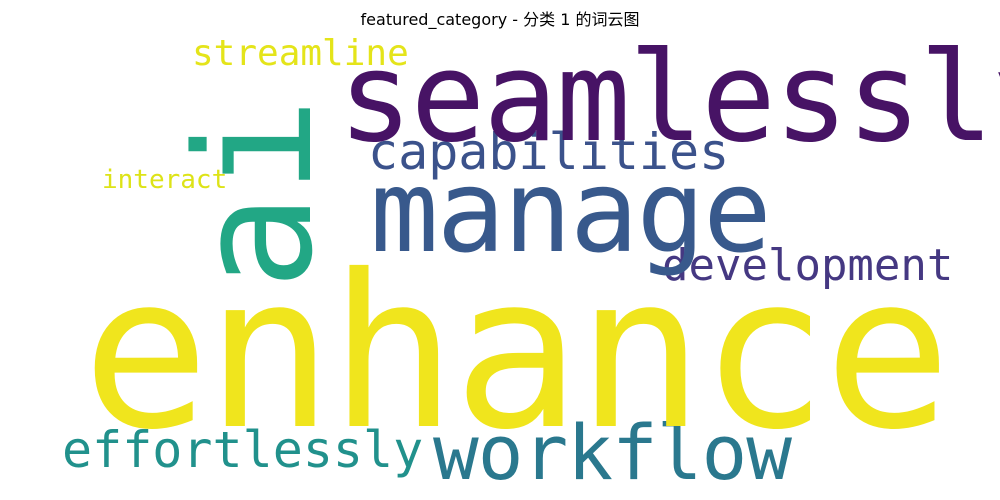 This screenshot has height=500, width=1000. What do you see at coordinates (549, 152) in the screenshot?
I see `word-capabilities: capabilities` at bounding box center [549, 152].